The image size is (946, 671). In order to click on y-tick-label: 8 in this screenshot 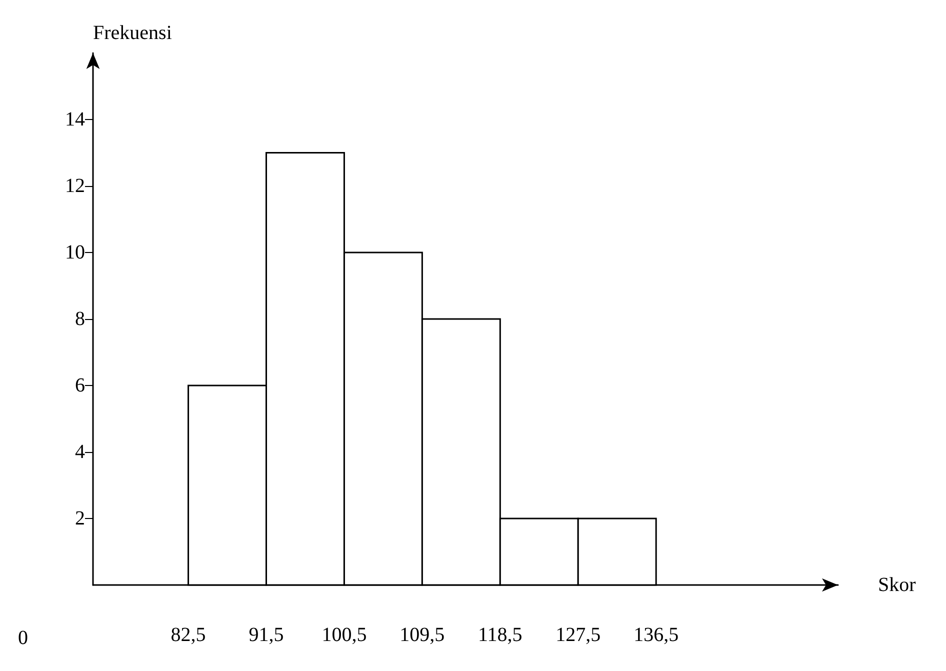, I will do `click(80, 319)`.